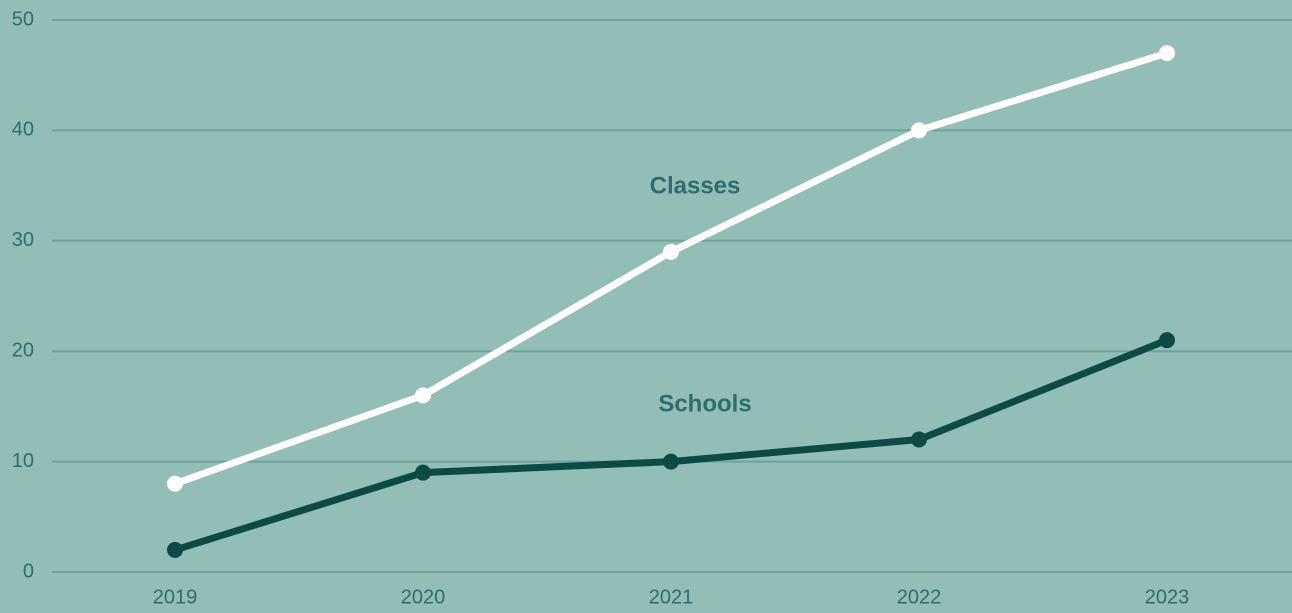  Describe the element at coordinates (28, 571) in the screenshot. I see `y-tick-label: 0` at that location.